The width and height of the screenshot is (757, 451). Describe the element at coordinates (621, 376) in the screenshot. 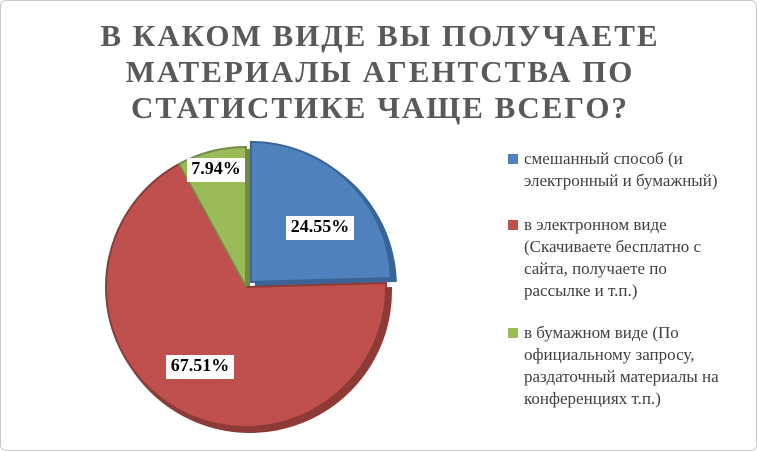

I see `legend-paper-line-3: раздаточный материалы на` at that location.